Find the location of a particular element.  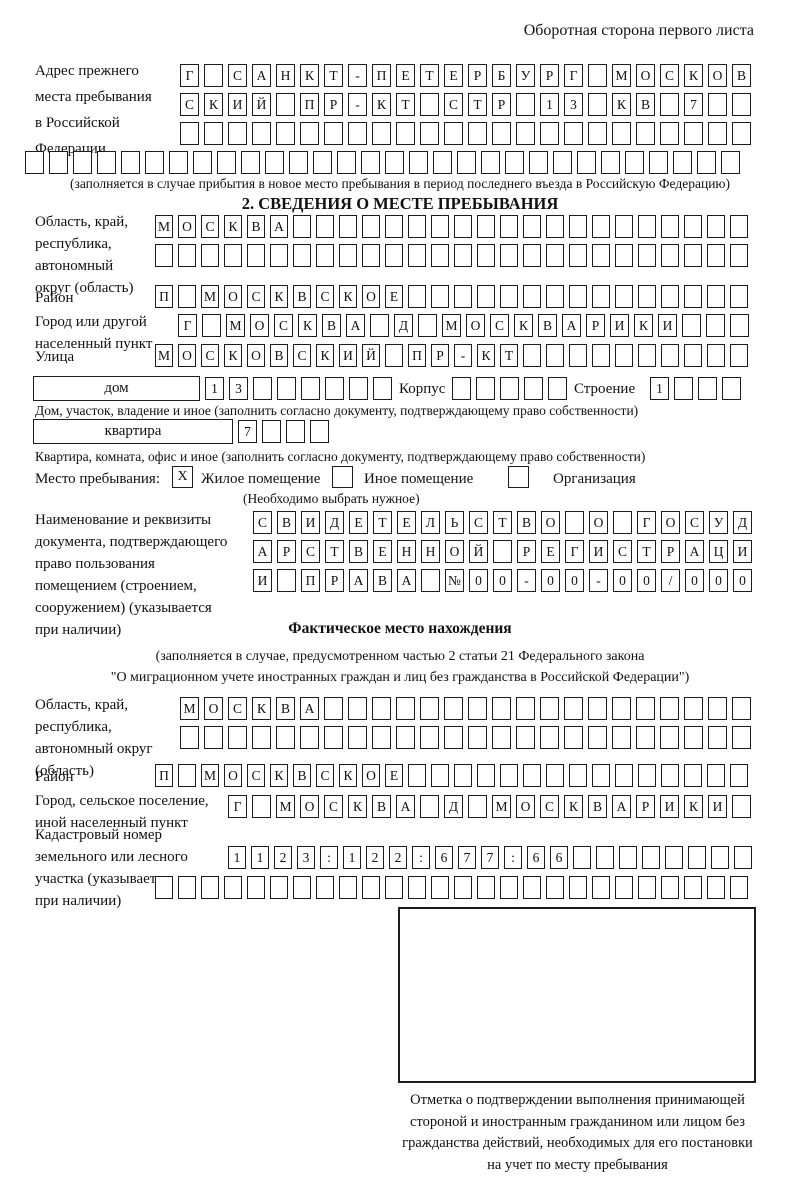

char-cell: Д is located at coordinates (403, 325).